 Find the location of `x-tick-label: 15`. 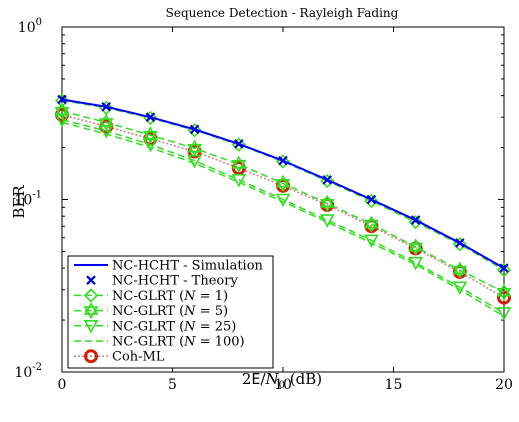

x-tick-label: 15 is located at coordinates (394, 385).